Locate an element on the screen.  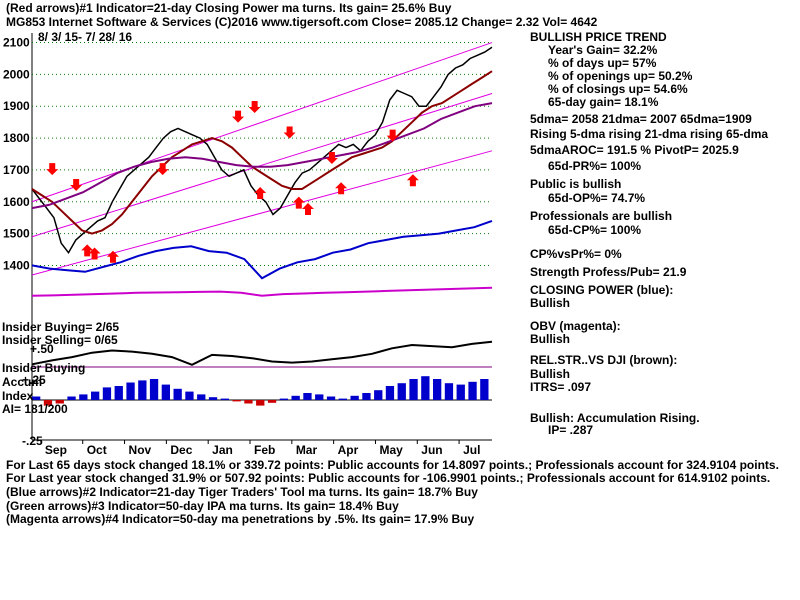
rising-dma: Rising 5-dma rising 21-dma rising 65-dma is located at coordinates (649, 134).